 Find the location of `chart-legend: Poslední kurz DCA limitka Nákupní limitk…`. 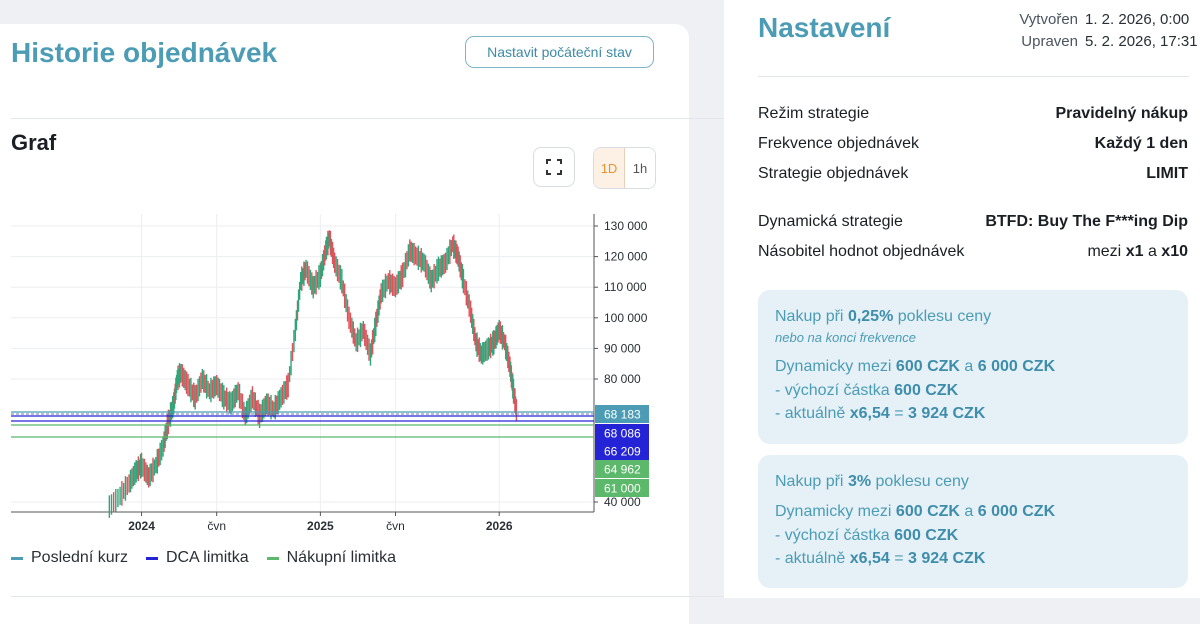

chart-legend: Poslední kurz DCA limitka Nákupní limitk… is located at coordinates (212, 558).